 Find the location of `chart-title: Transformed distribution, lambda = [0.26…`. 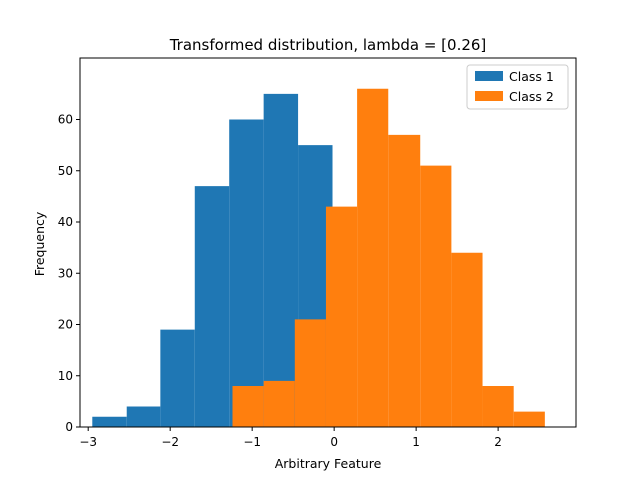

chart-title: Transformed distribution, lambda = [0.26… is located at coordinates (328, 45).